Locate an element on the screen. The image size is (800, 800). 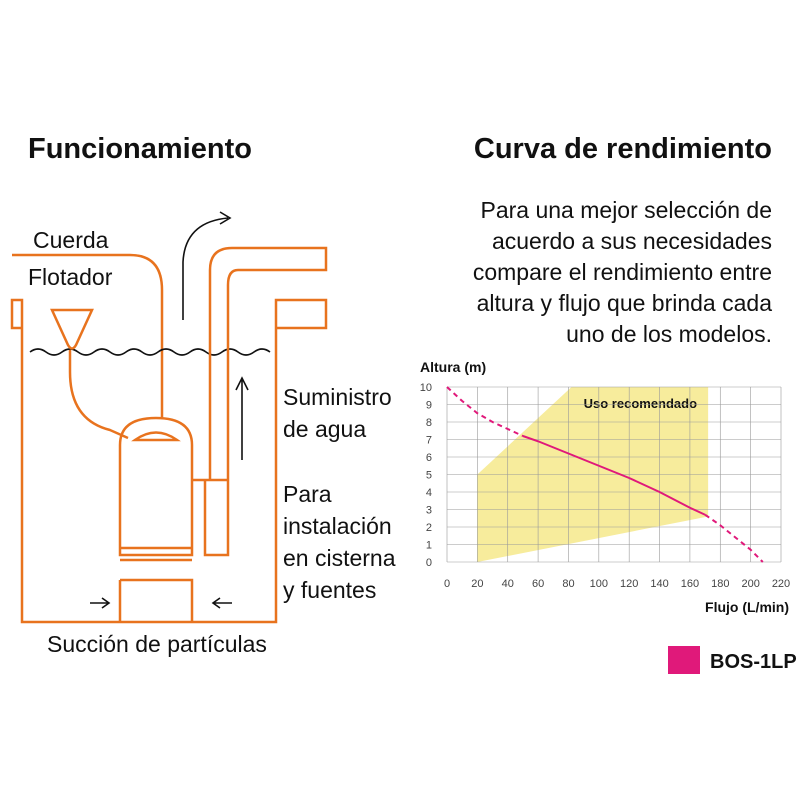
suction-arrows is located at coordinates (161, 603).